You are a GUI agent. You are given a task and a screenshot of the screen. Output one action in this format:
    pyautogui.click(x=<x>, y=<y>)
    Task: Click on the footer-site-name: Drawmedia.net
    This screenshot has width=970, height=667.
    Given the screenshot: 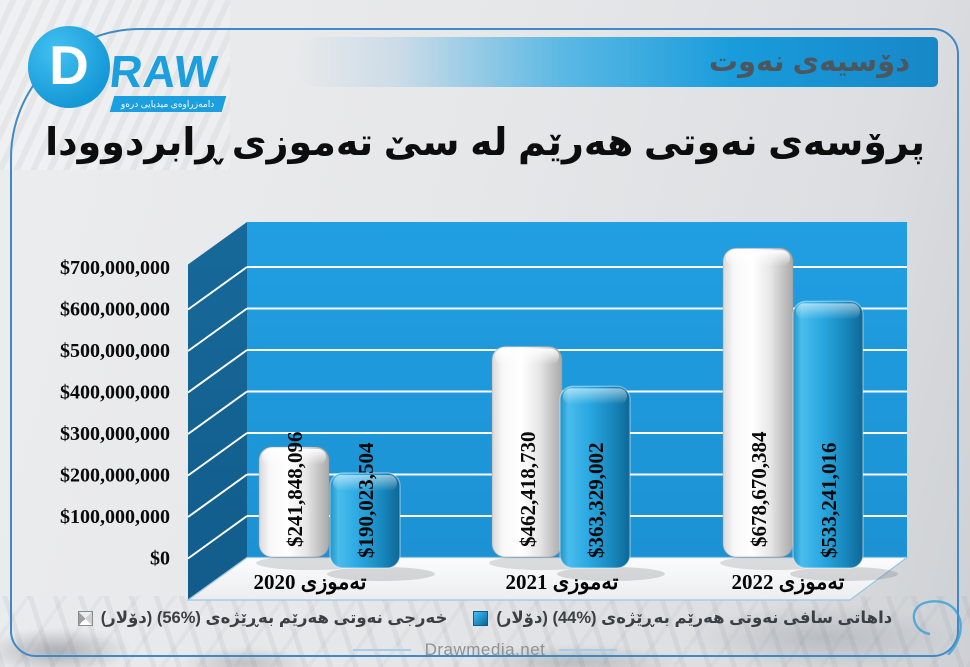 What is the action you would take?
    pyautogui.click(x=485, y=649)
    